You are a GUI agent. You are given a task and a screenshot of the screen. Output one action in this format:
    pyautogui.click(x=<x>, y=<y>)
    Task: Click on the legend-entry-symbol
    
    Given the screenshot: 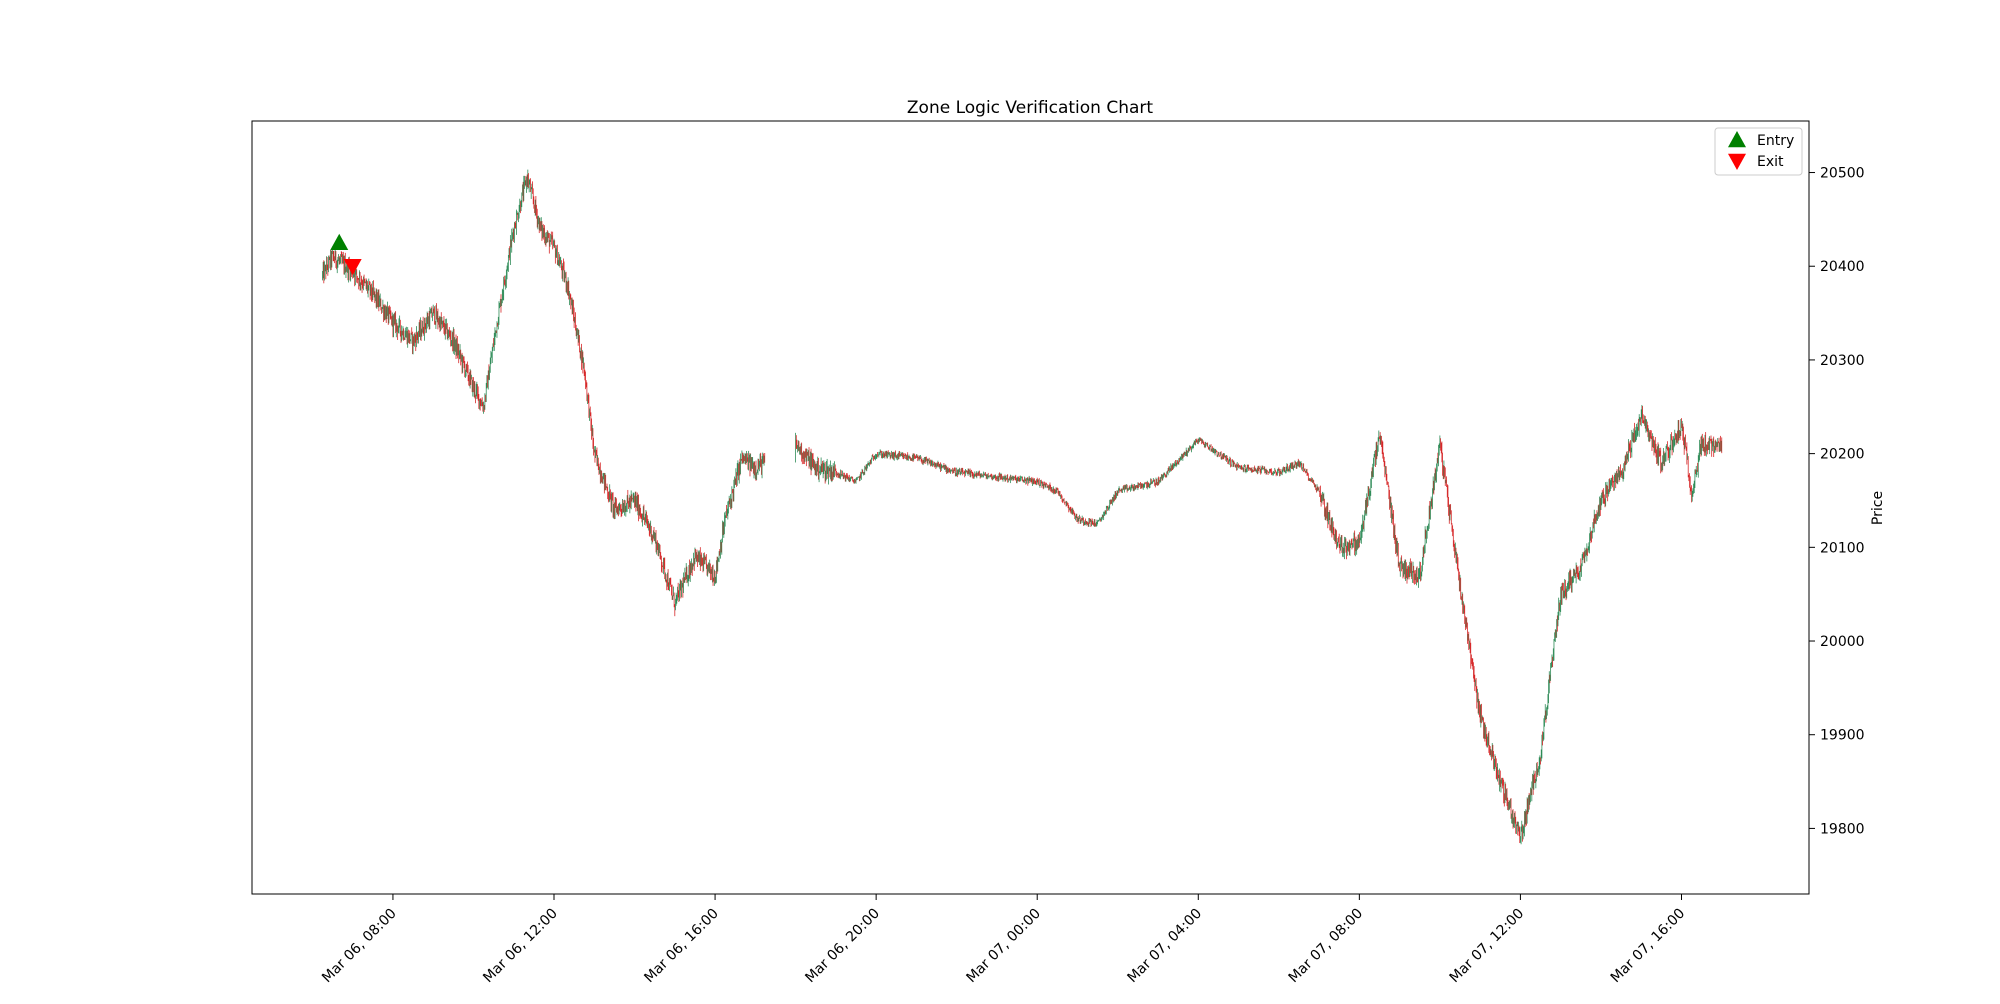 What is the action you would take?
    pyautogui.click(x=1737, y=139)
    